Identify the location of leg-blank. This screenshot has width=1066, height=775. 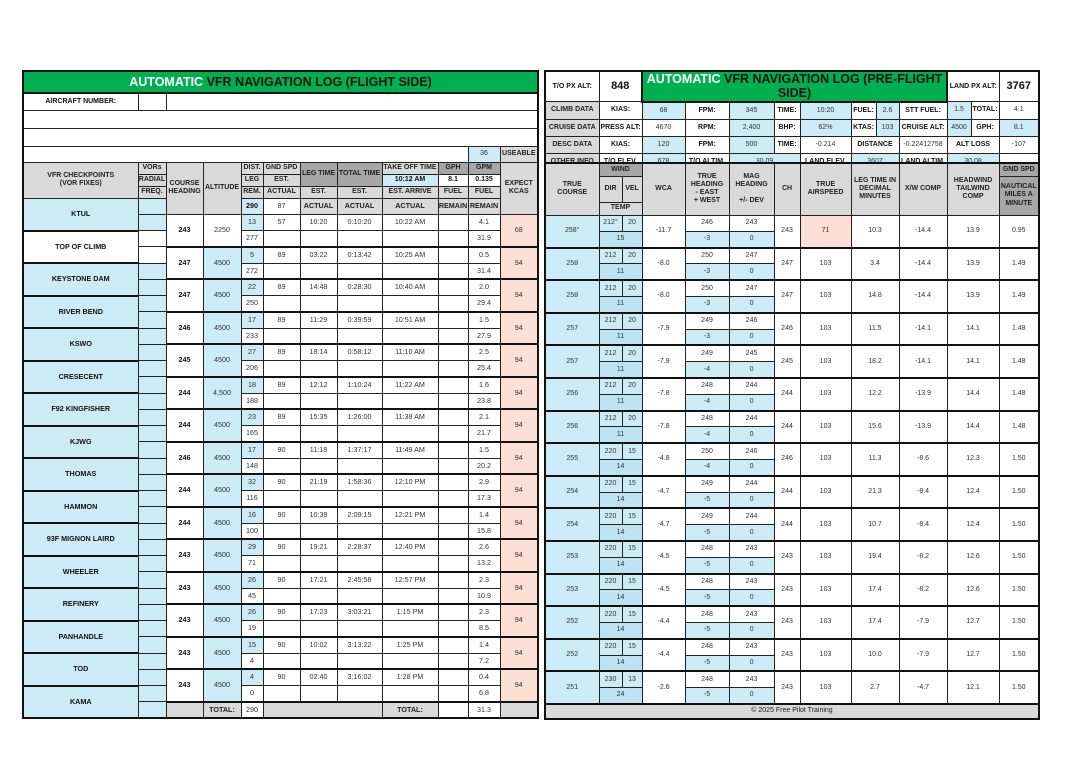
(453, 661).